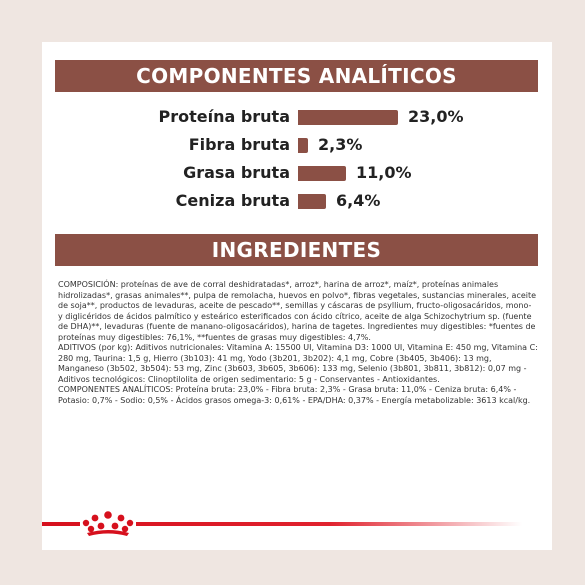 The width and height of the screenshot is (585, 585). What do you see at coordinates (224, 116) in the screenshot?
I see `analytics-row-label: Proteína bruta` at bounding box center [224, 116].